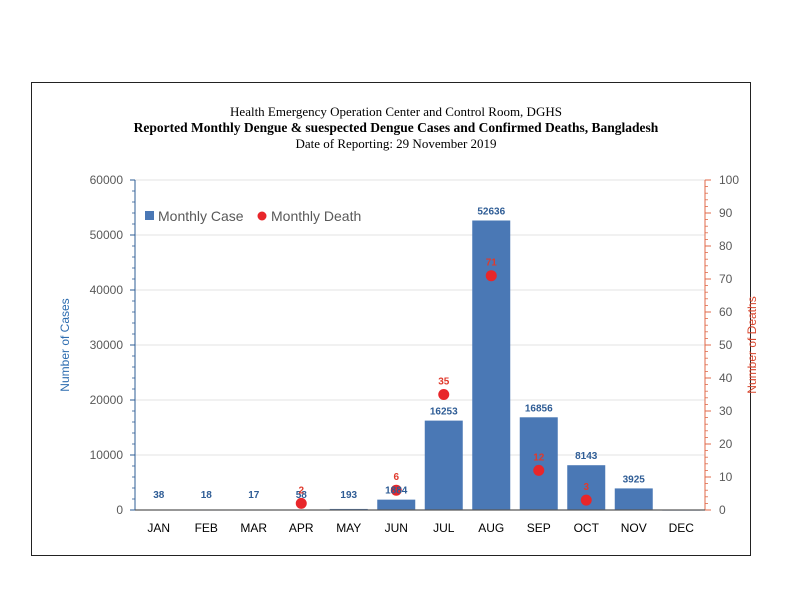 Image resolution: width=792 pixels, height=612 pixels. Describe the element at coordinates (107, 235) in the screenshot. I see `y-tick-label: 50000` at that location.